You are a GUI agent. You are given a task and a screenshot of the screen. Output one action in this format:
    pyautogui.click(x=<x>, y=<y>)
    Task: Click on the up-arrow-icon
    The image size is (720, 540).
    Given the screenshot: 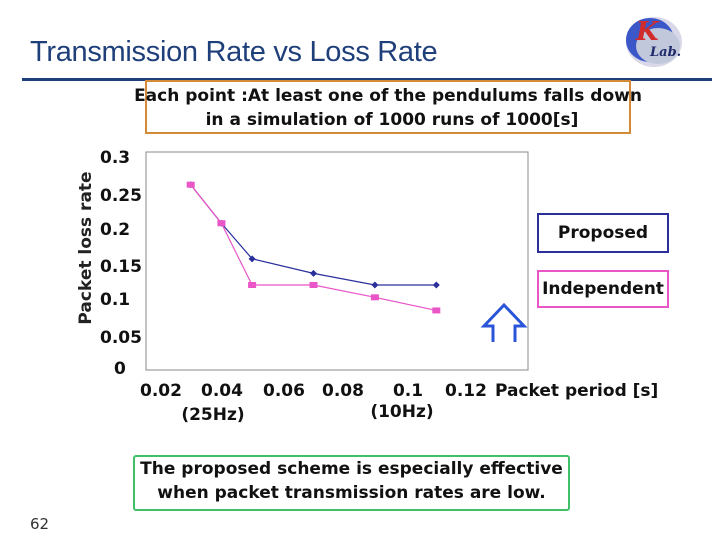 What is the action you would take?
    pyautogui.click(x=504, y=322)
    